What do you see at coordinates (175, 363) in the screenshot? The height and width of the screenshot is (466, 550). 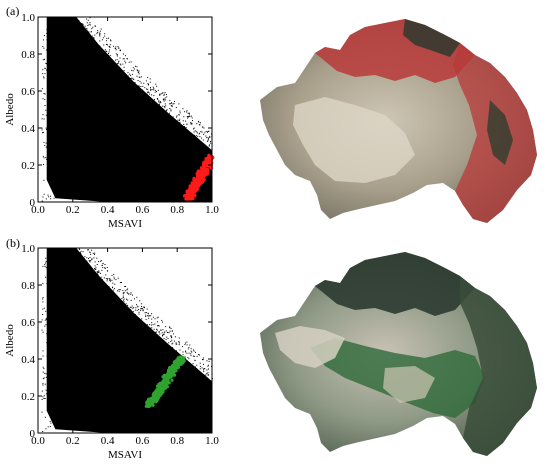 I see `highlight-point` at bounding box center [175, 363].